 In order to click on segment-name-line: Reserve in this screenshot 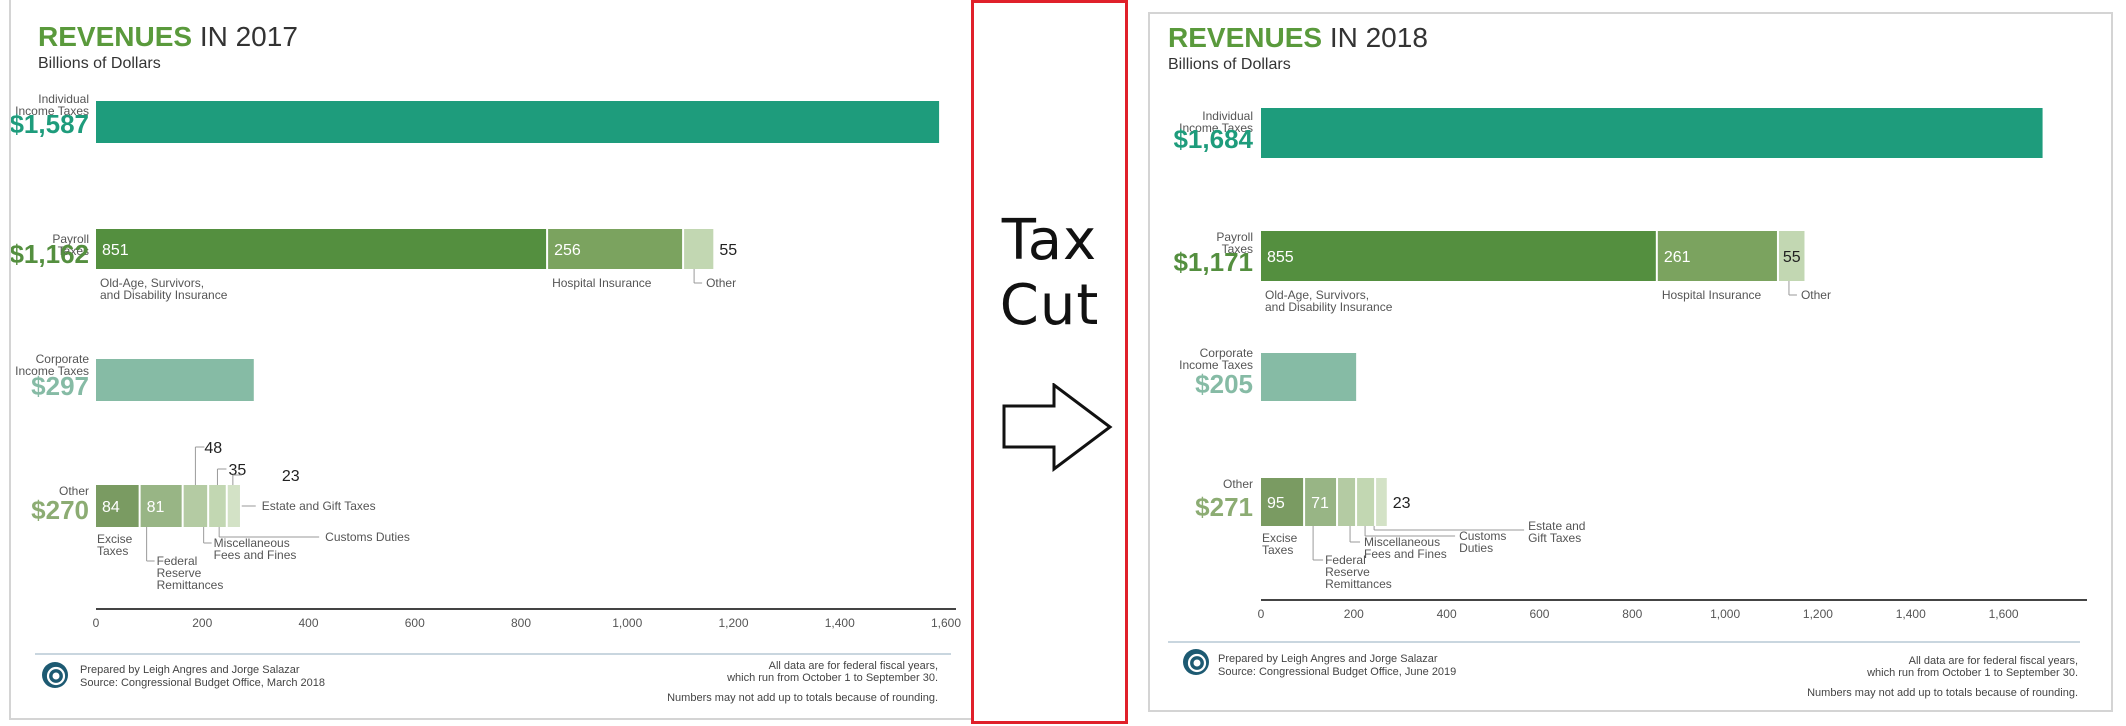, I will do `click(1347, 572)`.